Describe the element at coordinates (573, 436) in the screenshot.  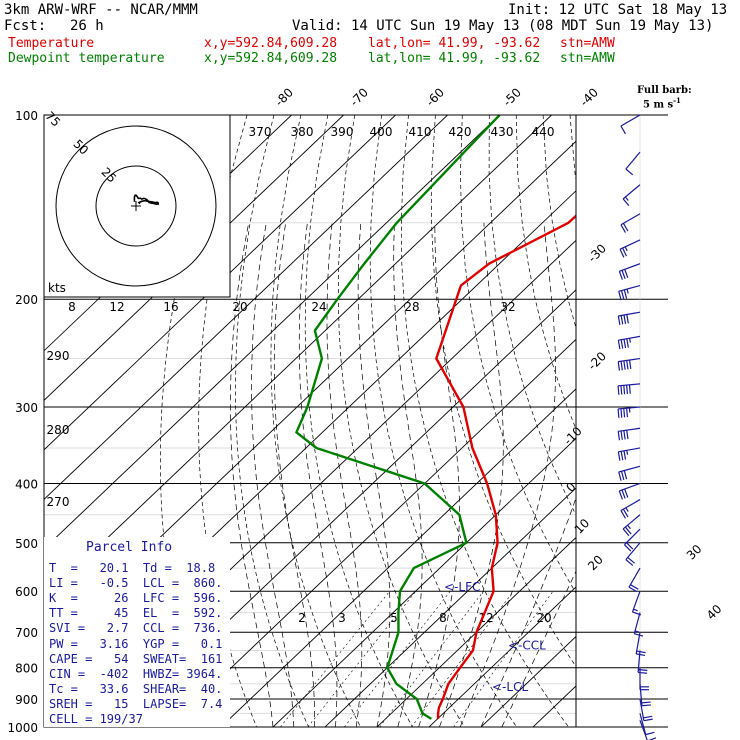
I see `isotherm-label-right: -10` at that location.